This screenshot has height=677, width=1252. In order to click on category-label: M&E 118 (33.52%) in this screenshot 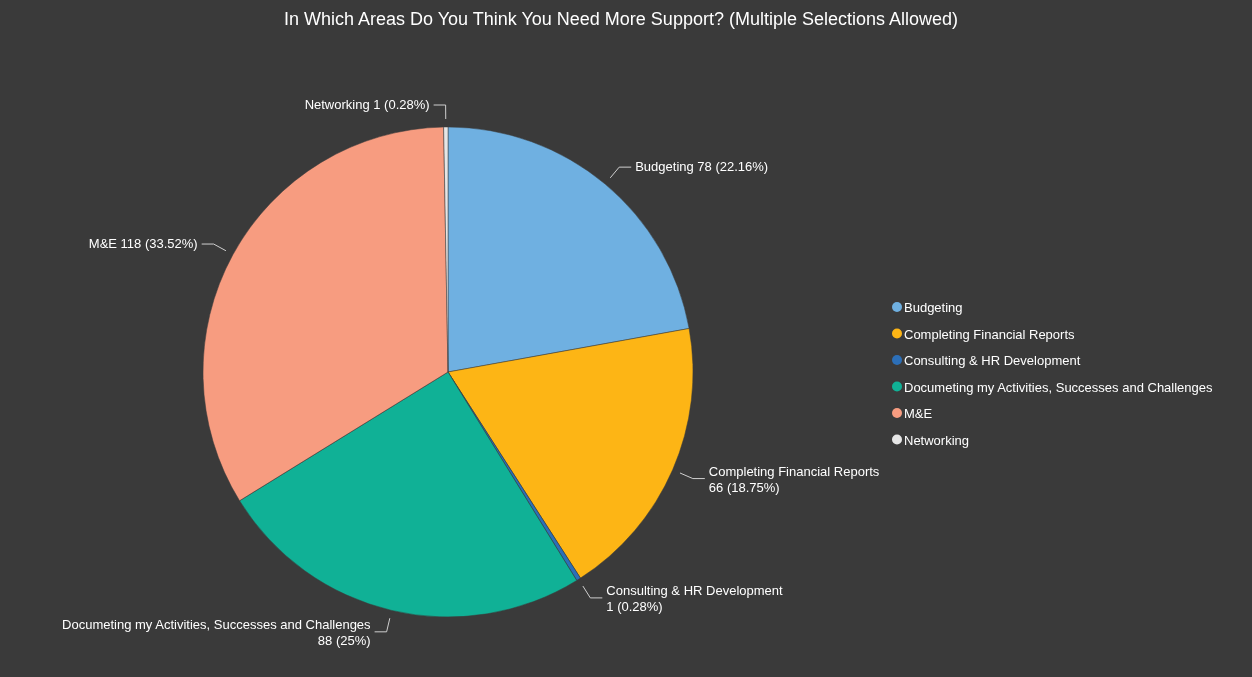, I will do `click(143, 244)`.